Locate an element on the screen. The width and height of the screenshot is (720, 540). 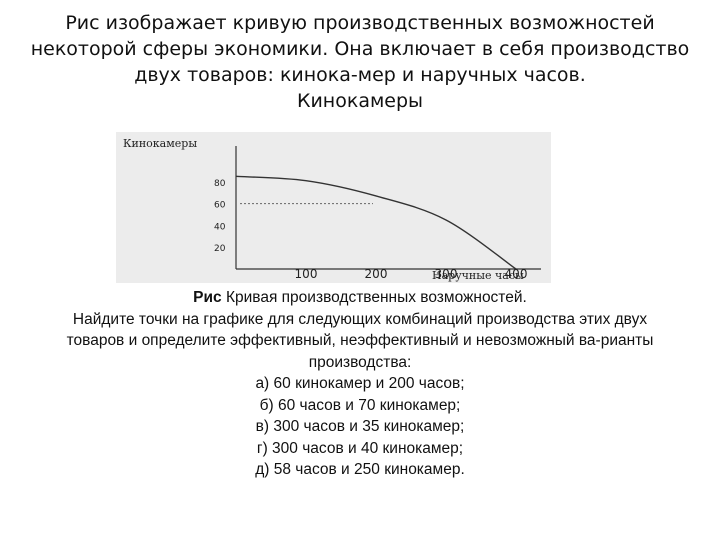
heading-line-4: Кинокамеры is located at coordinates (360, 101).